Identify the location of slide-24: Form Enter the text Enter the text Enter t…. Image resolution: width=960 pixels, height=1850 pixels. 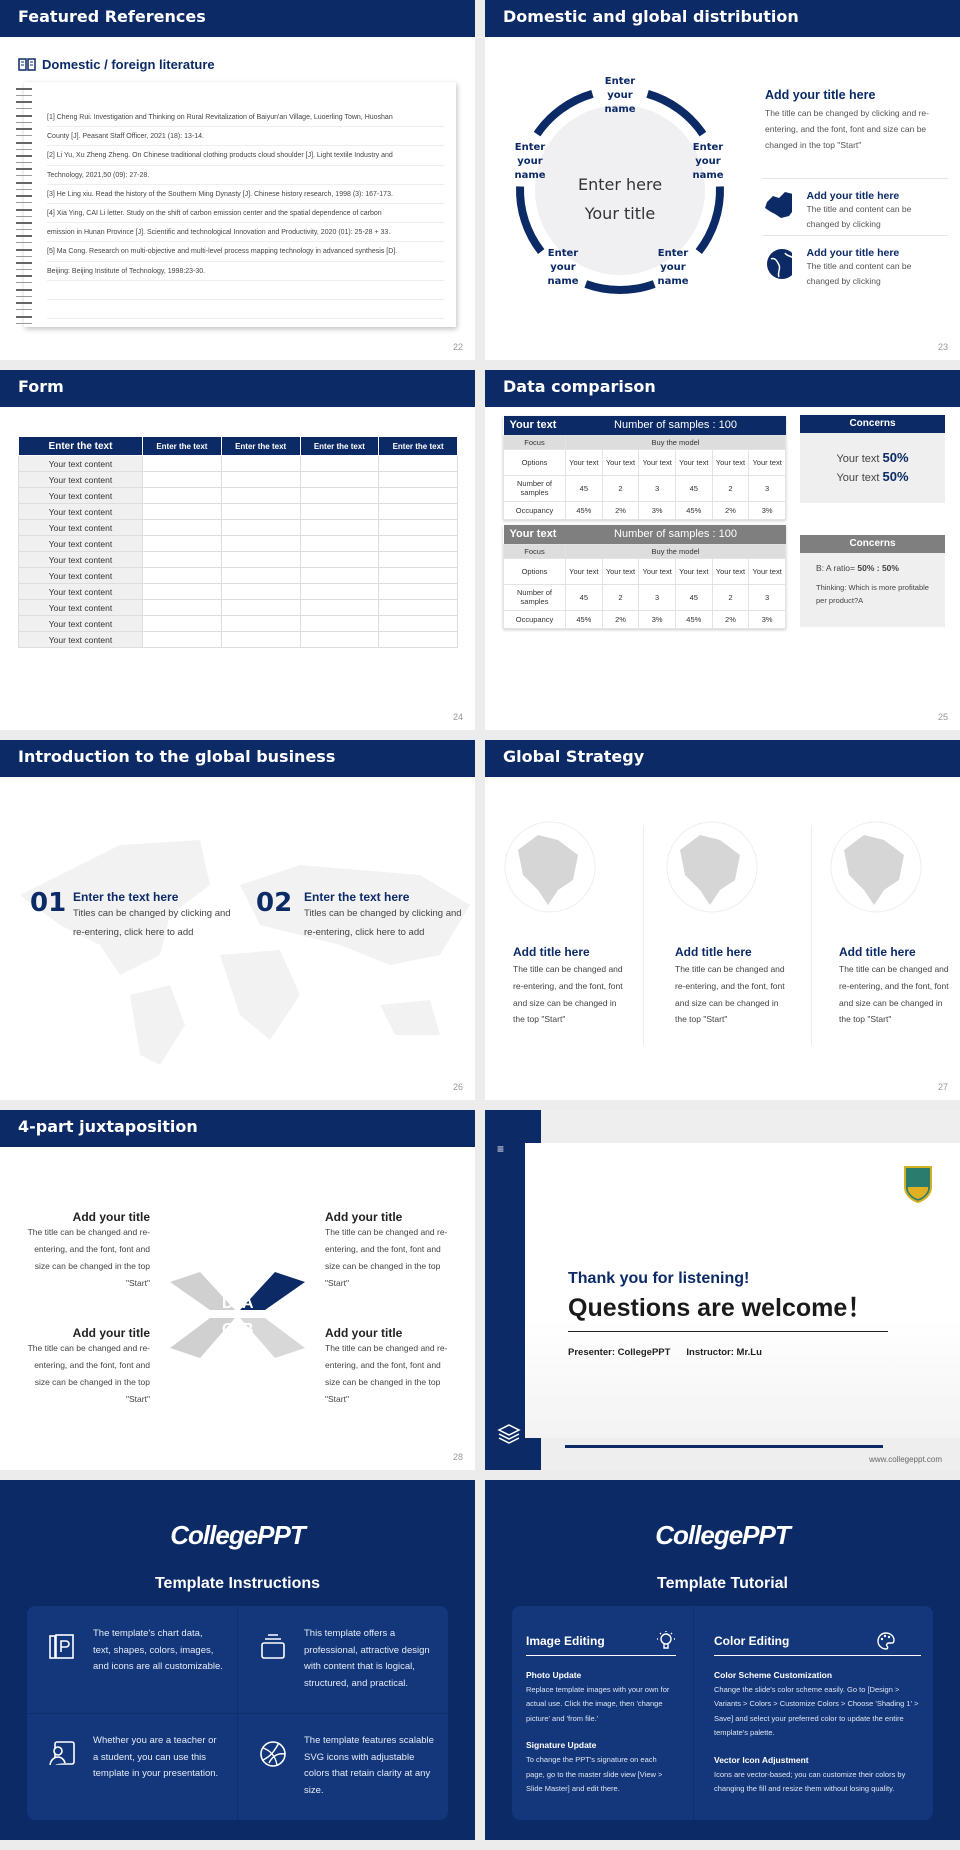
(237, 550).